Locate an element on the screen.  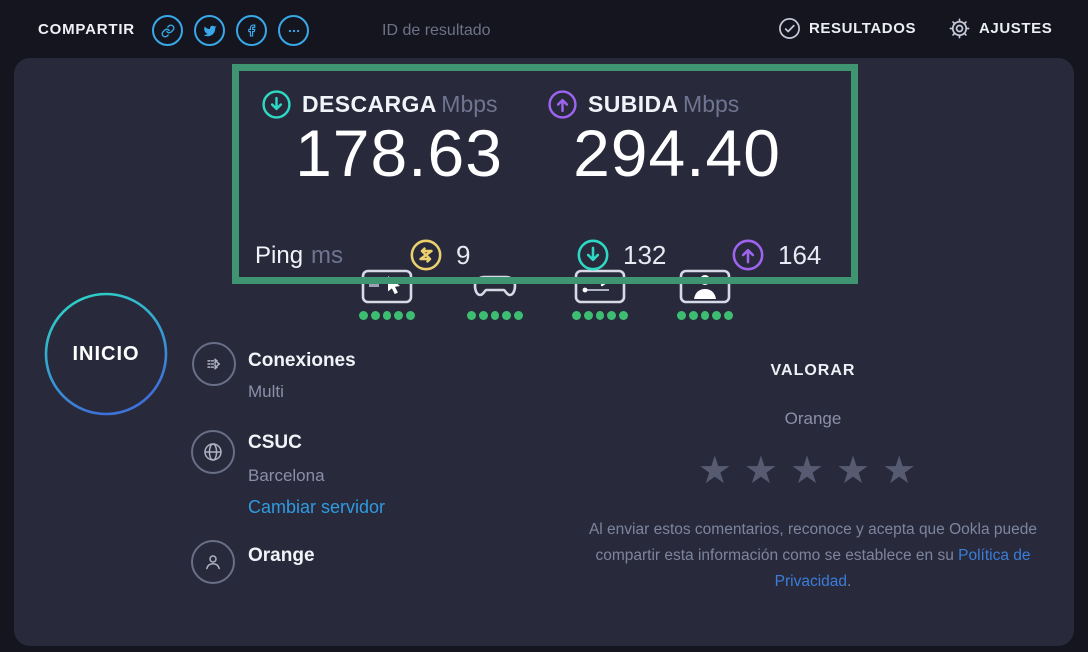
results-label: RESULTADOS is located at coordinates (863, 28).